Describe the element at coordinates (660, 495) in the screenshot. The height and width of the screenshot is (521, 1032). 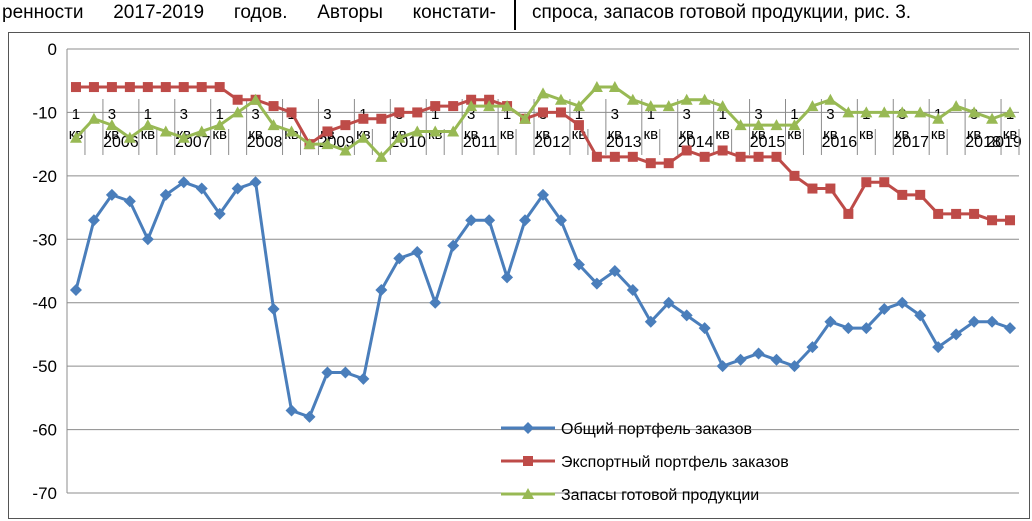
I see `legend-label: Запасы готовой продукции` at that location.